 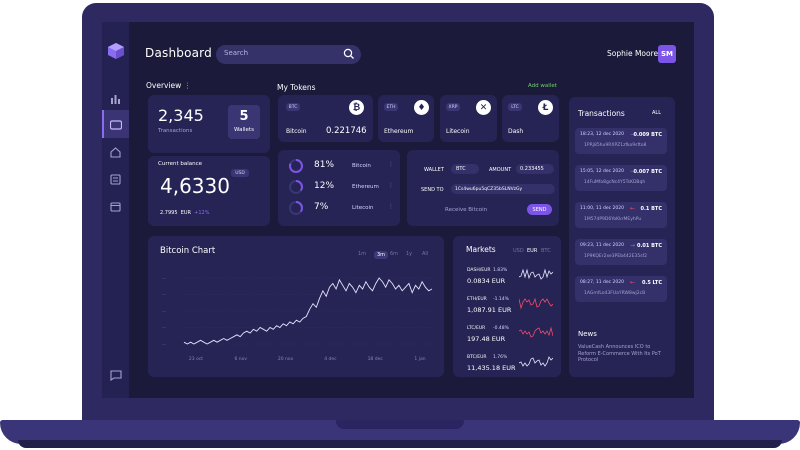 What do you see at coordinates (656, 113) in the screenshot?
I see `transactions-filter: ALL` at bounding box center [656, 113].